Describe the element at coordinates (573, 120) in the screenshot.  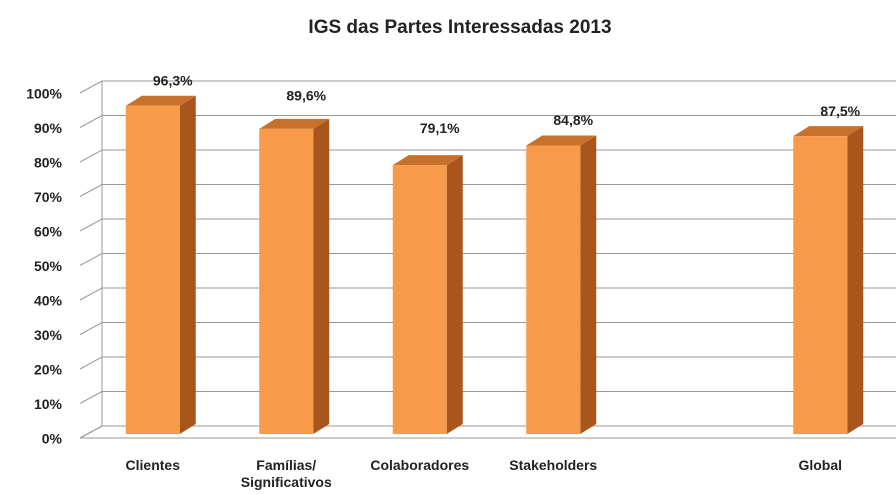
I see `data-label: 84,8%` at that location.